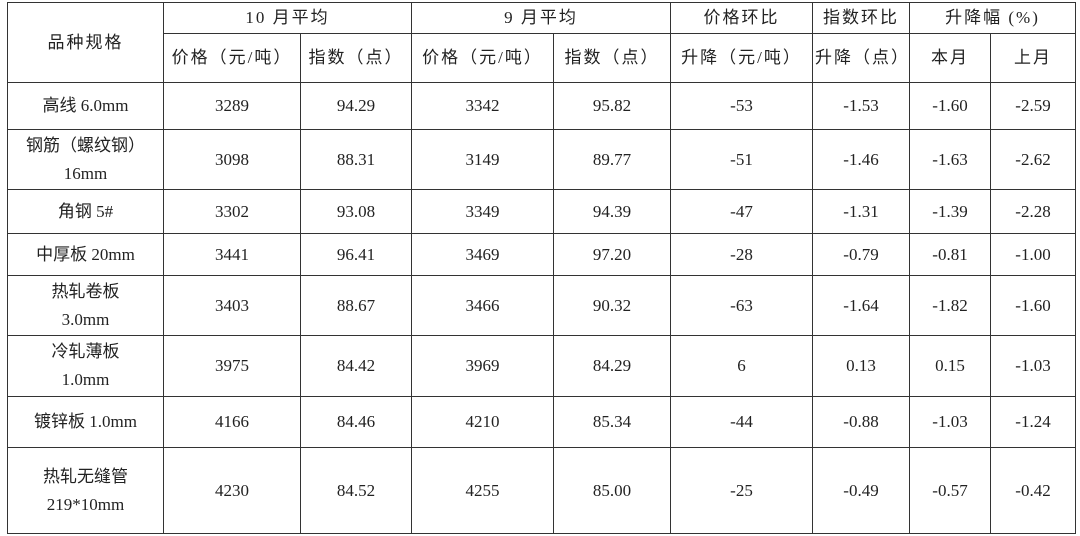  Describe the element at coordinates (950, 211) in the screenshot. I see `value-cell: -1.39` at that location.